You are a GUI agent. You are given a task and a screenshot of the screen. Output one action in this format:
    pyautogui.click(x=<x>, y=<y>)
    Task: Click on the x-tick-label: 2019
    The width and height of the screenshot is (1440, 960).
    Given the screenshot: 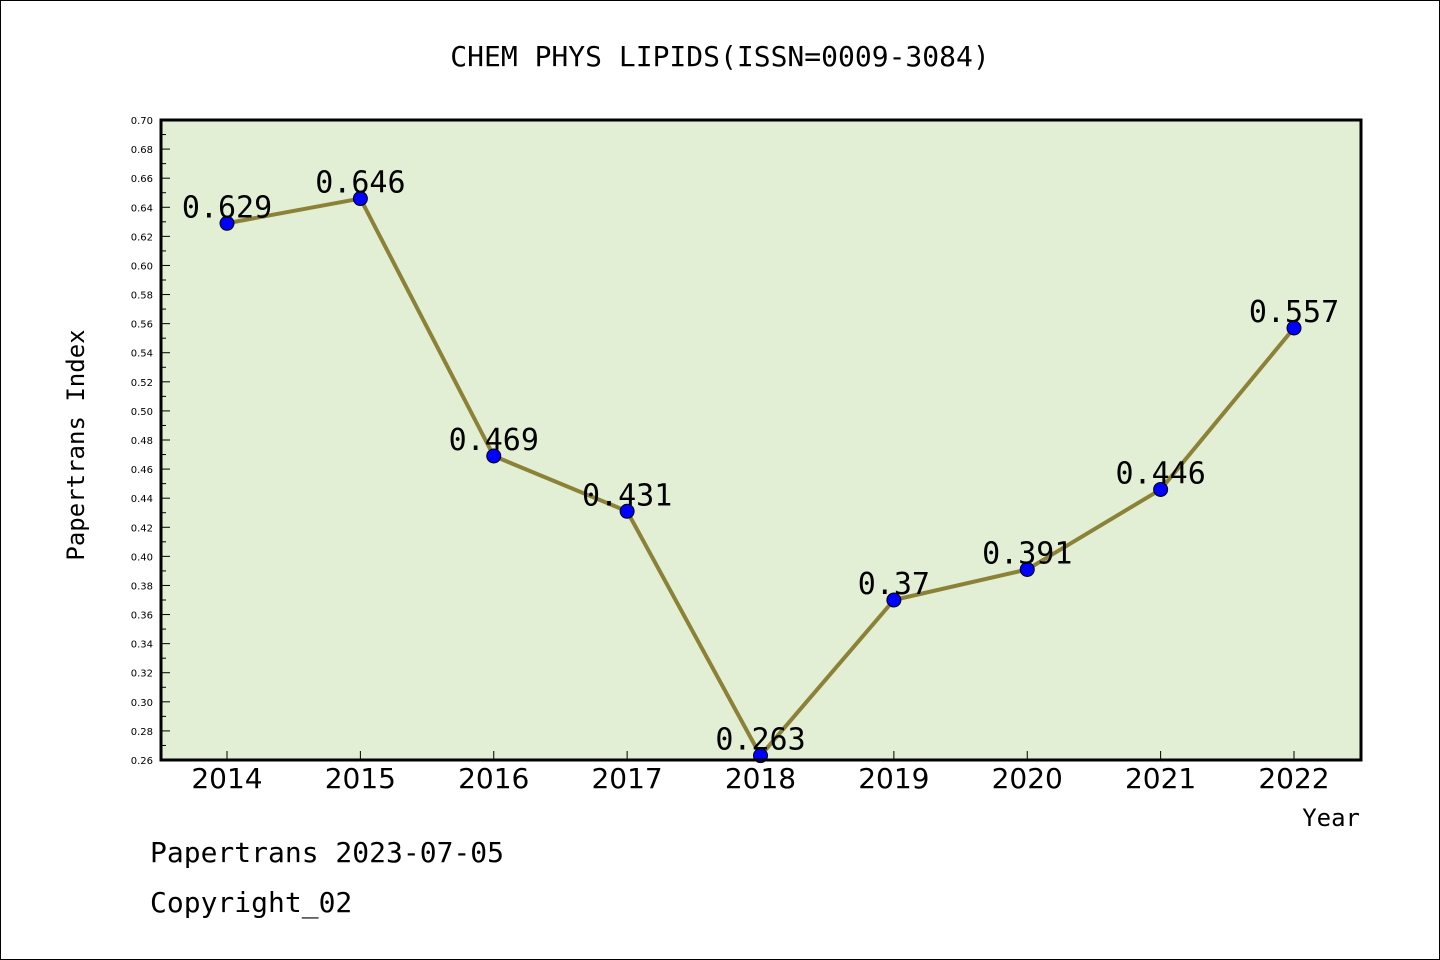 What is the action you would take?
    pyautogui.click(x=893, y=778)
    